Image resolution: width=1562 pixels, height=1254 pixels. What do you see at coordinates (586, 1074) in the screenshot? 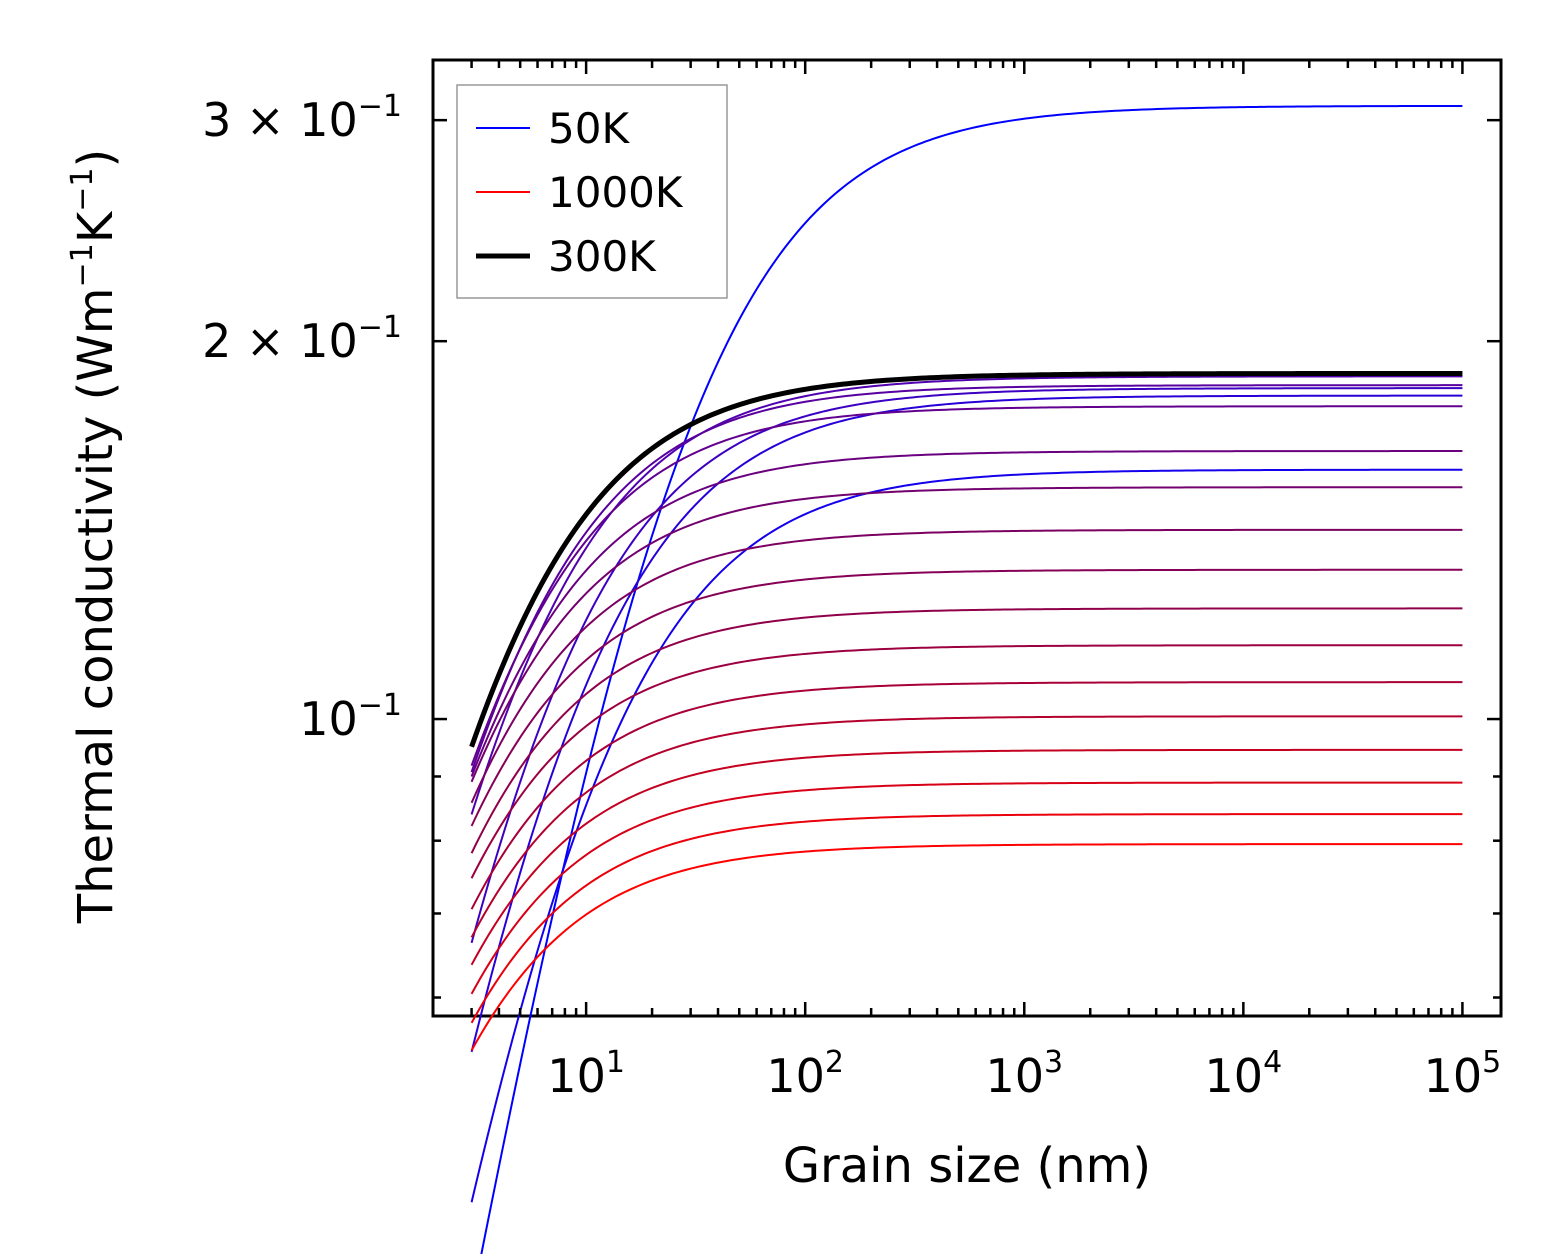
I see `x-tick-label: 101` at bounding box center [586, 1074].